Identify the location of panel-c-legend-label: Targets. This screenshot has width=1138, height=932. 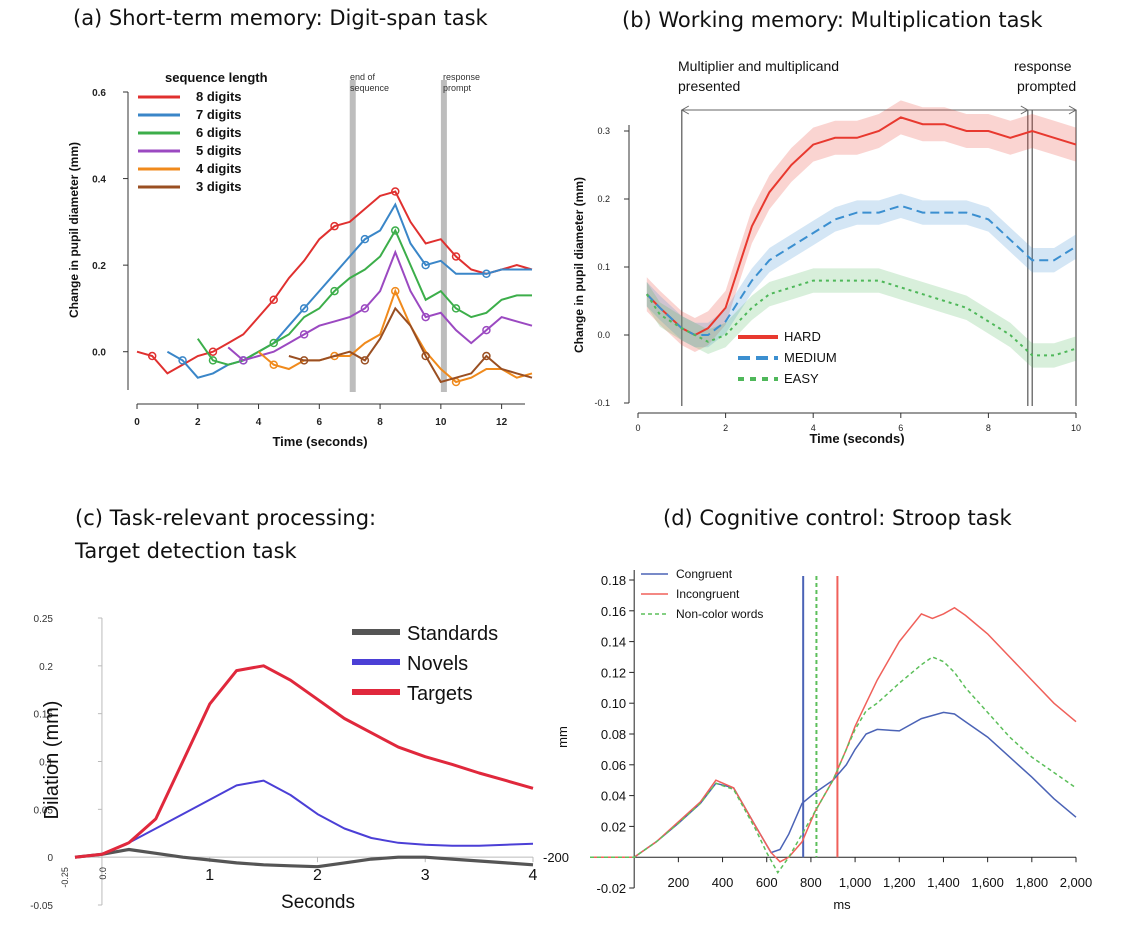
(440, 694).